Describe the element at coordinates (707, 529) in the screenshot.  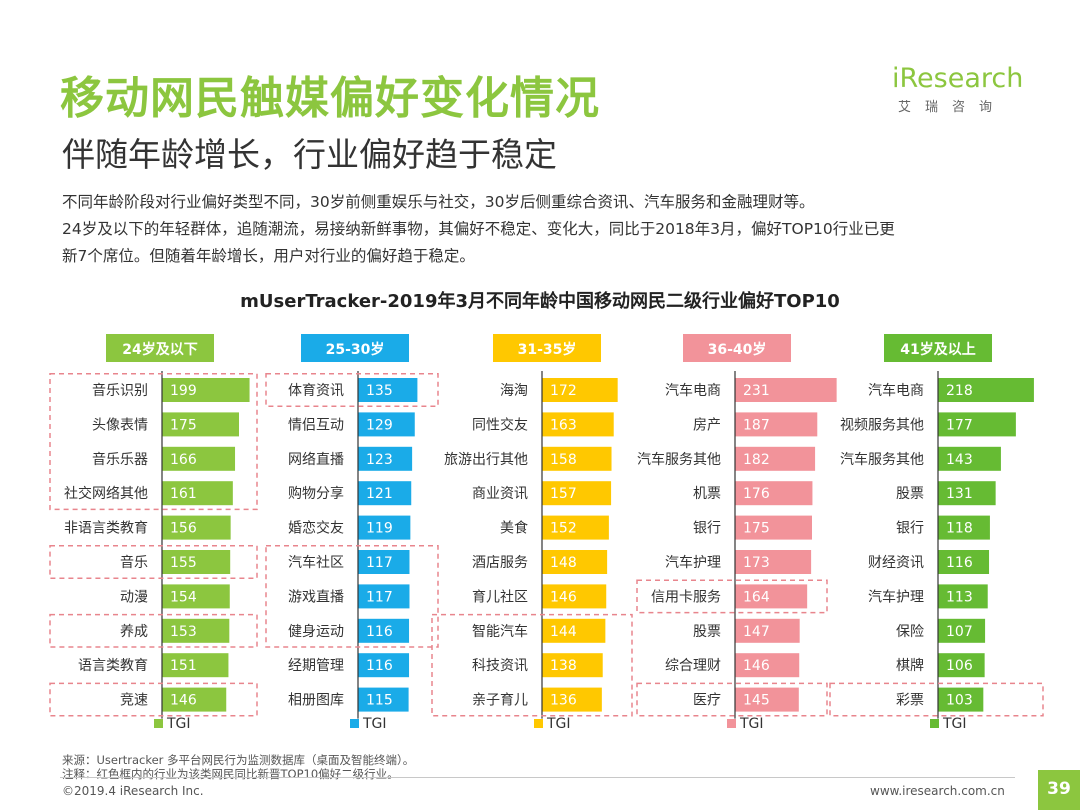
I see `category-label: 银行` at that location.